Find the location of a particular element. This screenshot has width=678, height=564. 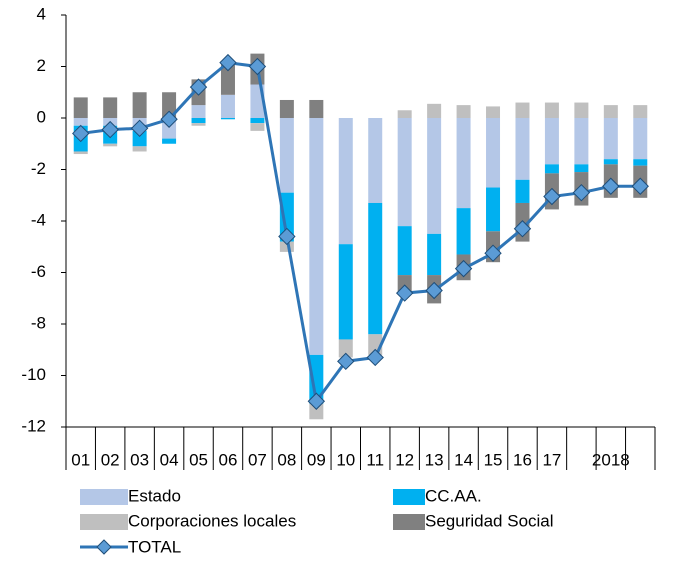

legend-label: TOTAL is located at coordinates (154, 546).